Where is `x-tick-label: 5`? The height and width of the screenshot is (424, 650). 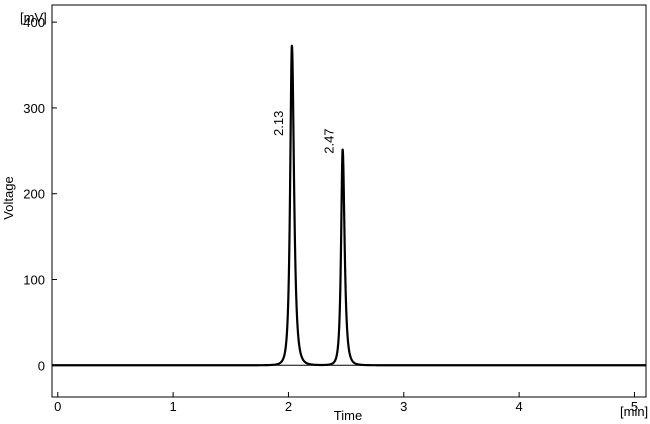 x-tick-label: 5 is located at coordinates (634, 406).